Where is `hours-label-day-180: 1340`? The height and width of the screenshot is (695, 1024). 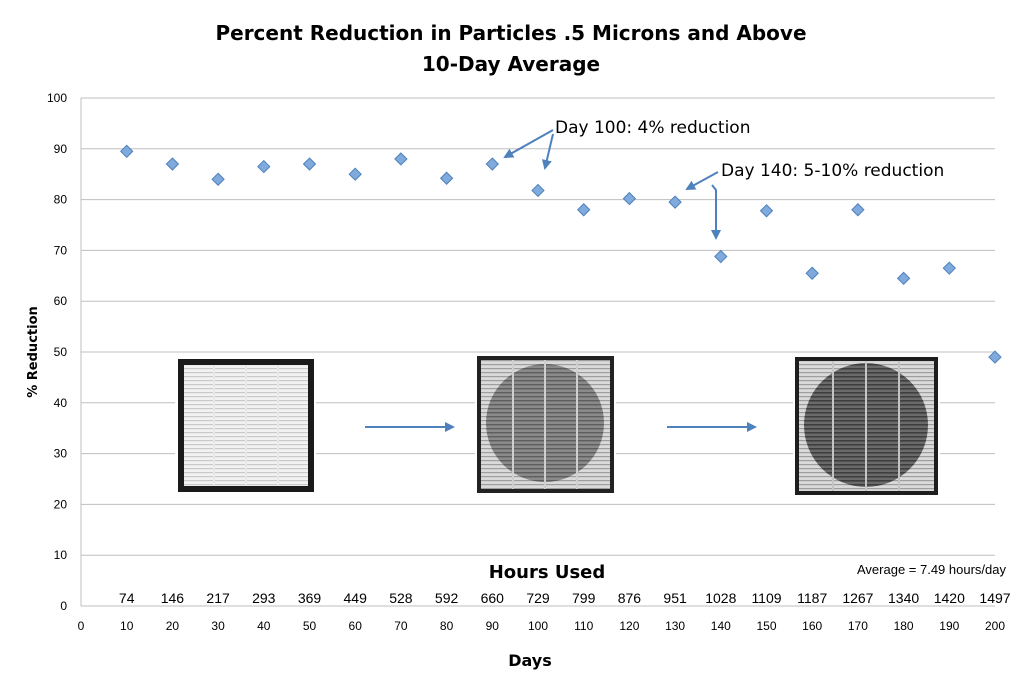
hours-label-day-180: 1340 is located at coordinates (903, 598).